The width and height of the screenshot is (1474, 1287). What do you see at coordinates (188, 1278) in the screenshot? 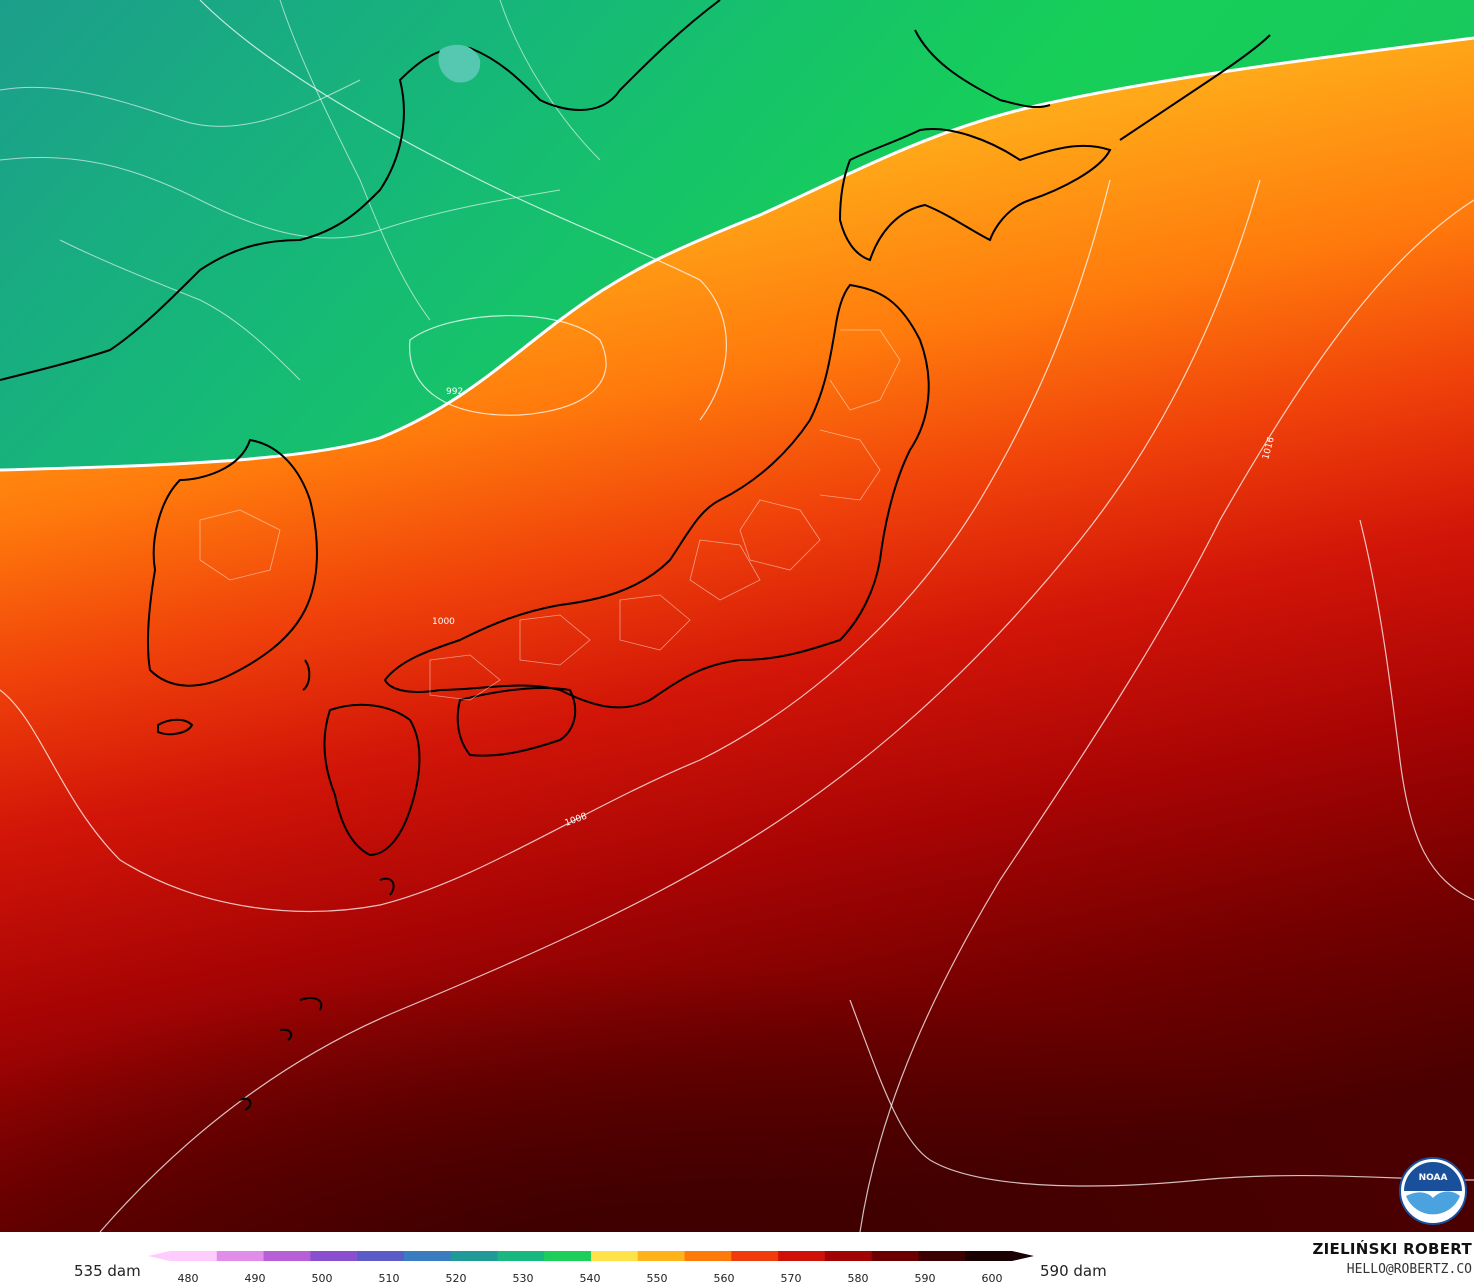
I see `colorbar-tick-label: 480` at bounding box center [188, 1278].